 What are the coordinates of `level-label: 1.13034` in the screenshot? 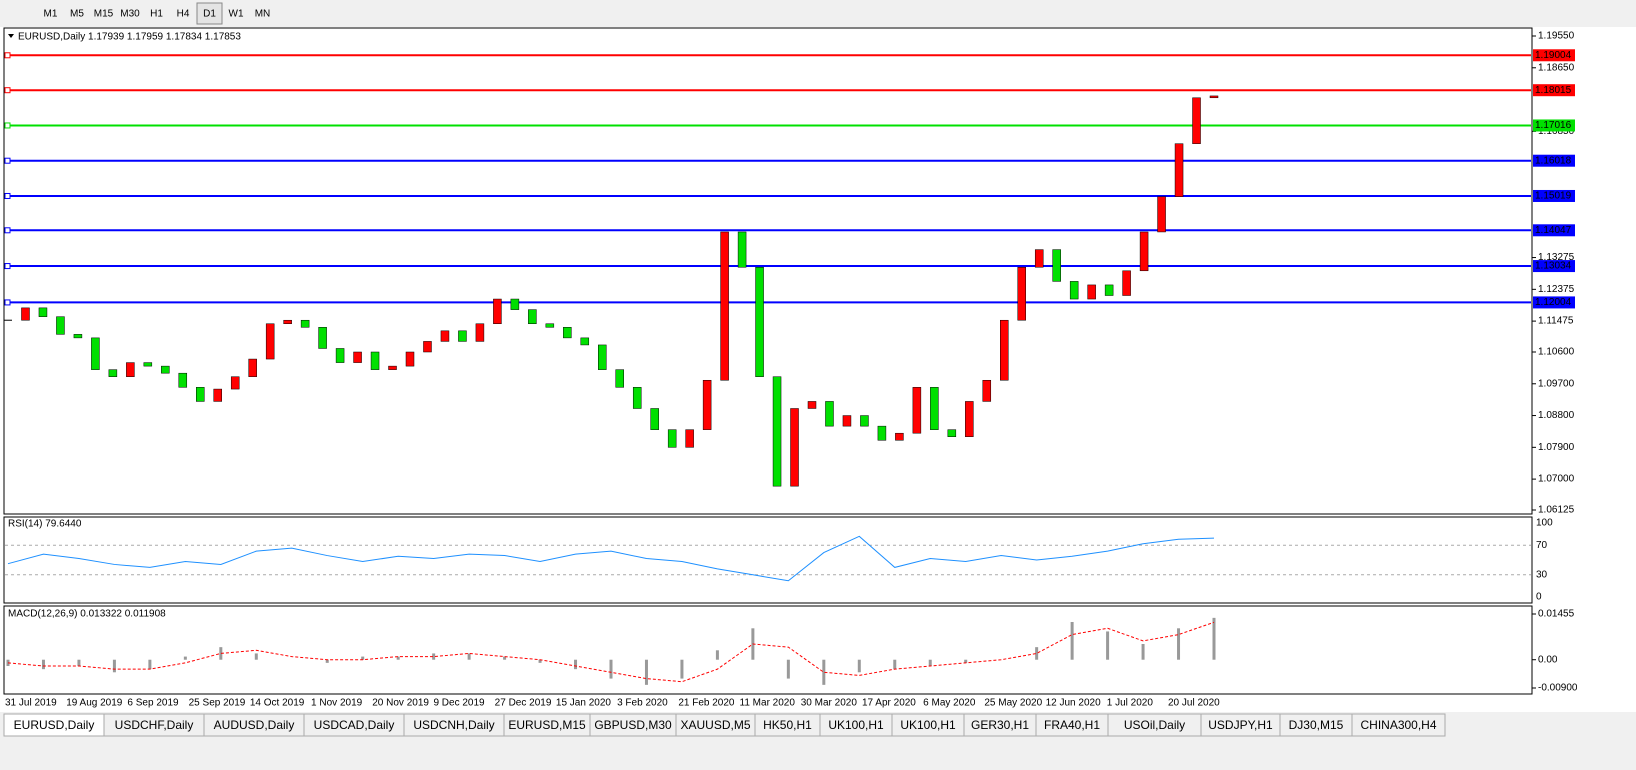 It's located at (1553, 266).